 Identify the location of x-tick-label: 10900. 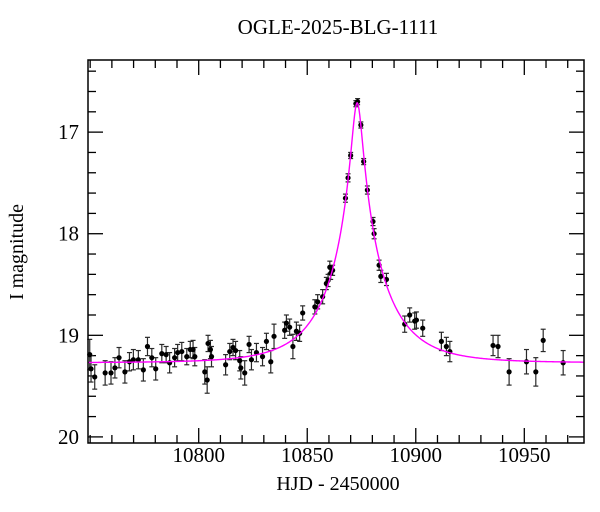
(416, 455).